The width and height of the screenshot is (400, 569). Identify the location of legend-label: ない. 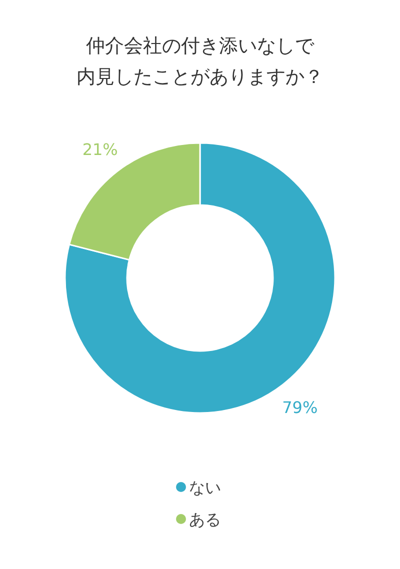
(205, 487).